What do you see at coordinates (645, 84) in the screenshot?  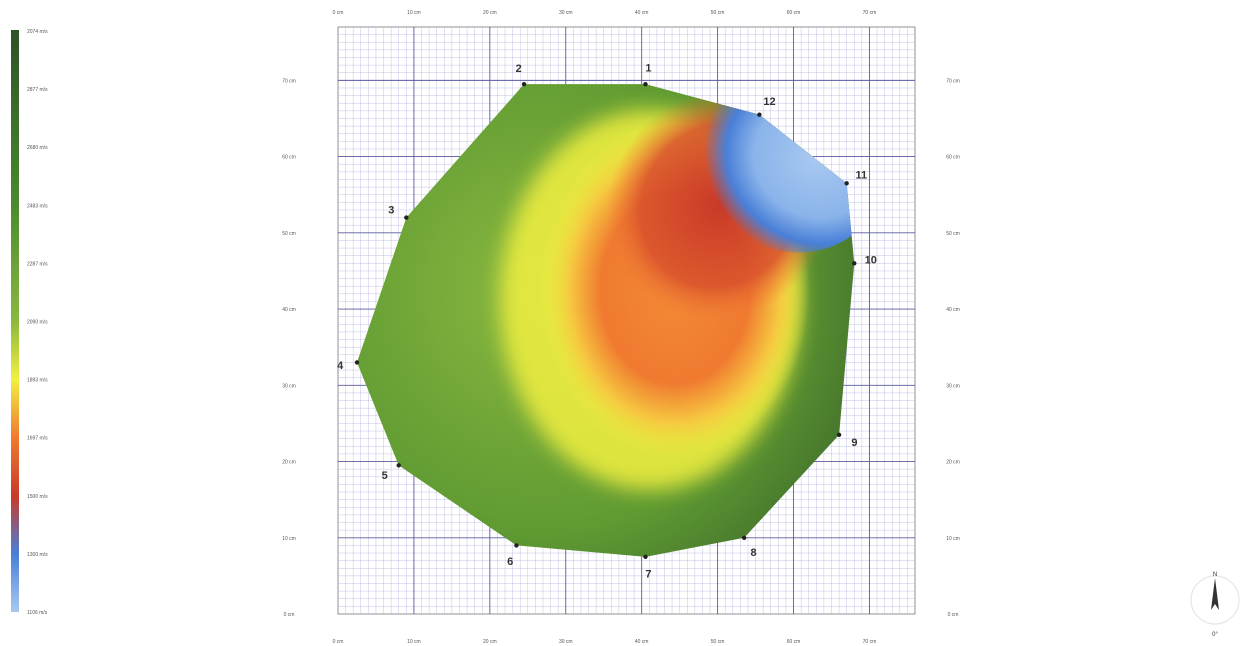 I see `sensor-1-dot` at bounding box center [645, 84].